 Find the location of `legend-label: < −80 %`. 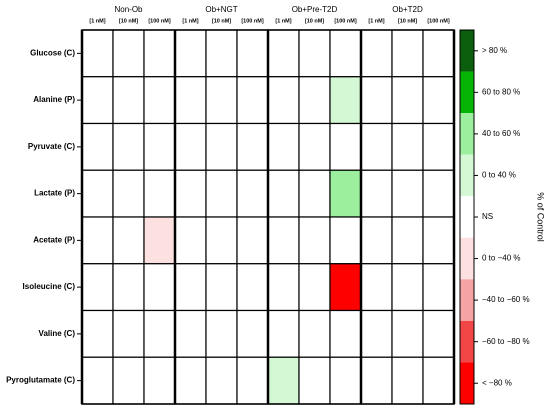

legend-label: < −80 % is located at coordinates (497, 382).